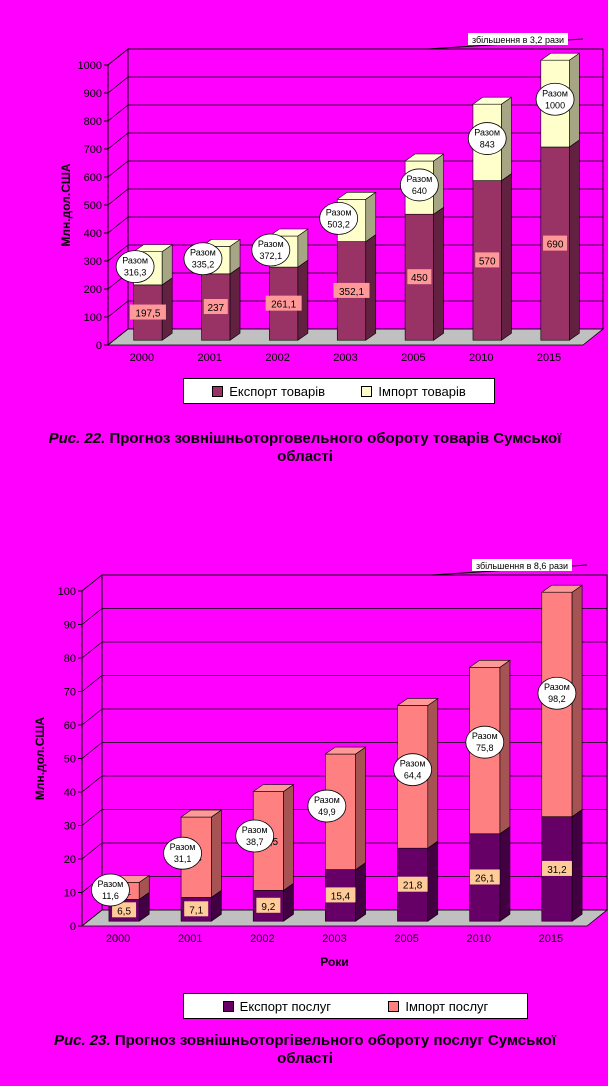 This screenshot has height=1086, width=608. What do you see at coordinates (70, 659) in the screenshot?
I see `services-ytick-label: 80` at bounding box center [70, 659].